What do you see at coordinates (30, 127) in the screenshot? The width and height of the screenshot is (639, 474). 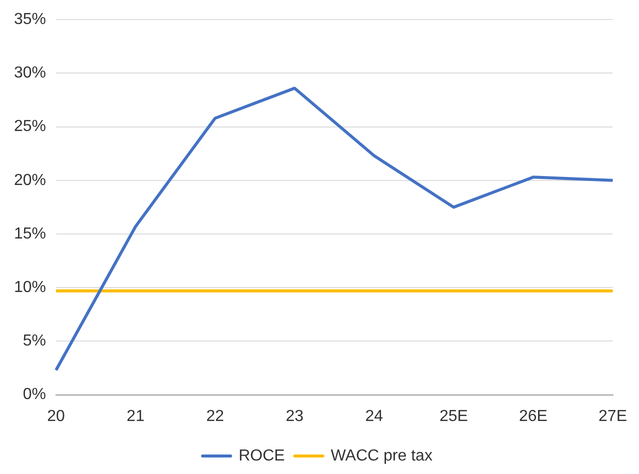 I see `y-tick-label: 25%` at bounding box center [30, 127].